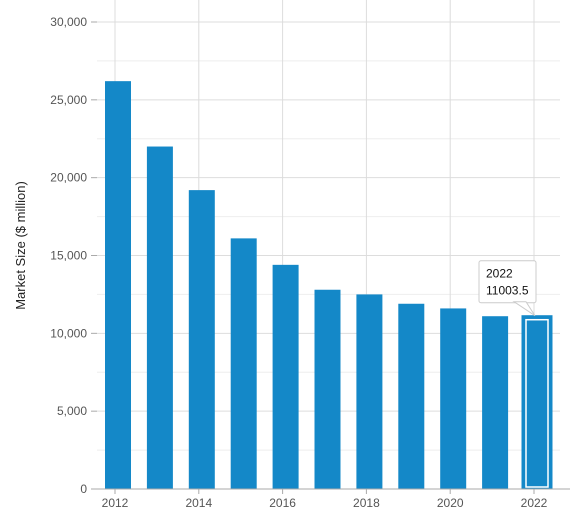 This screenshot has width=570, height=518. What do you see at coordinates (327, 389) in the screenshot?
I see `bar-2017` at bounding box center [327, 389].